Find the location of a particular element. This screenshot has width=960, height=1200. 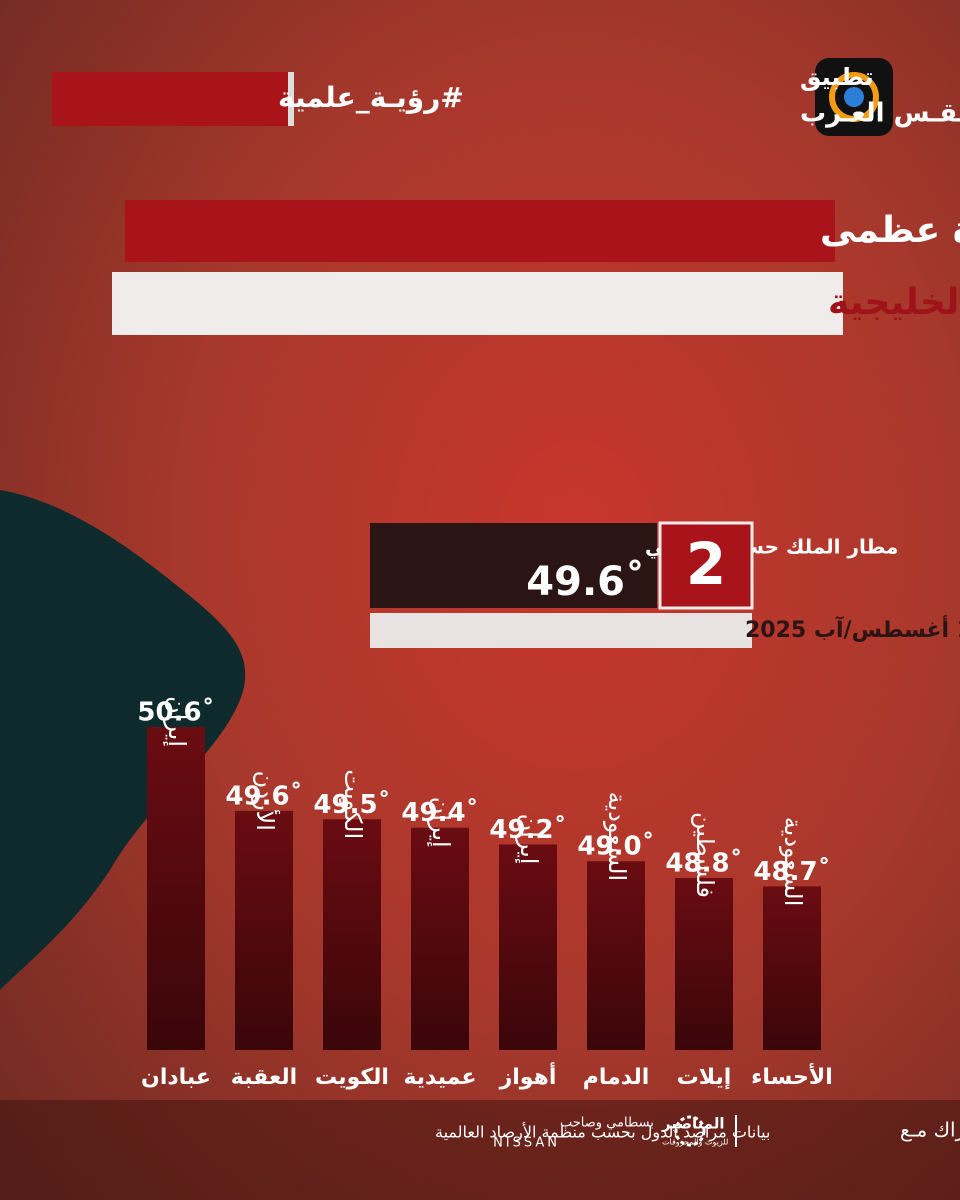

bar-country: الكويت is located at coordinates (353, 804).